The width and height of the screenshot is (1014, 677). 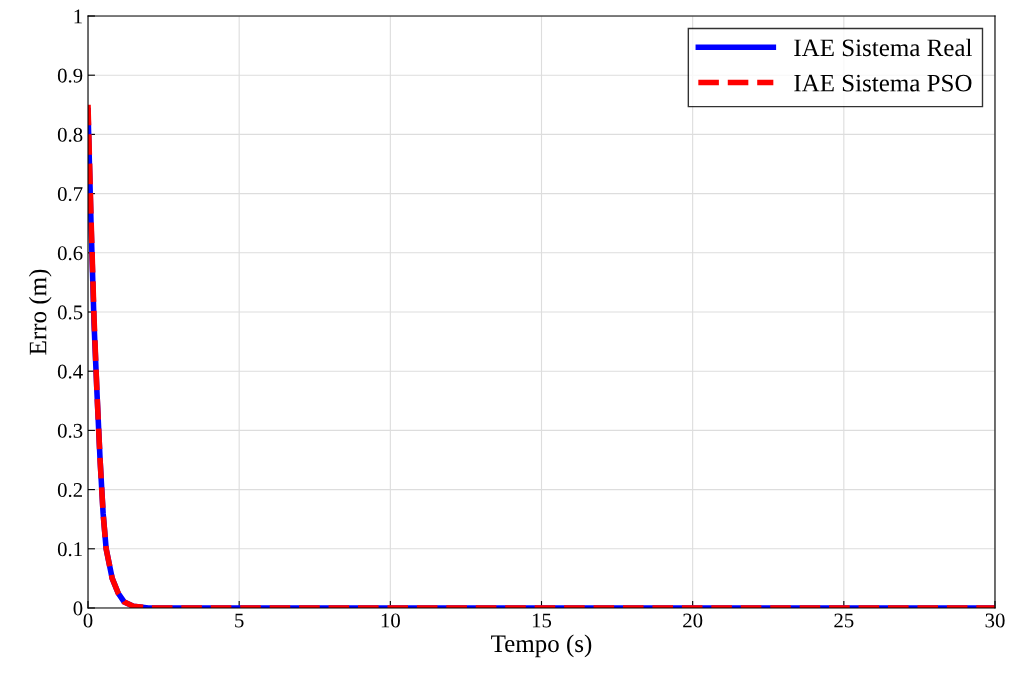 I want to click on y-tick-label: 0.8, so click(x=70, y=134).